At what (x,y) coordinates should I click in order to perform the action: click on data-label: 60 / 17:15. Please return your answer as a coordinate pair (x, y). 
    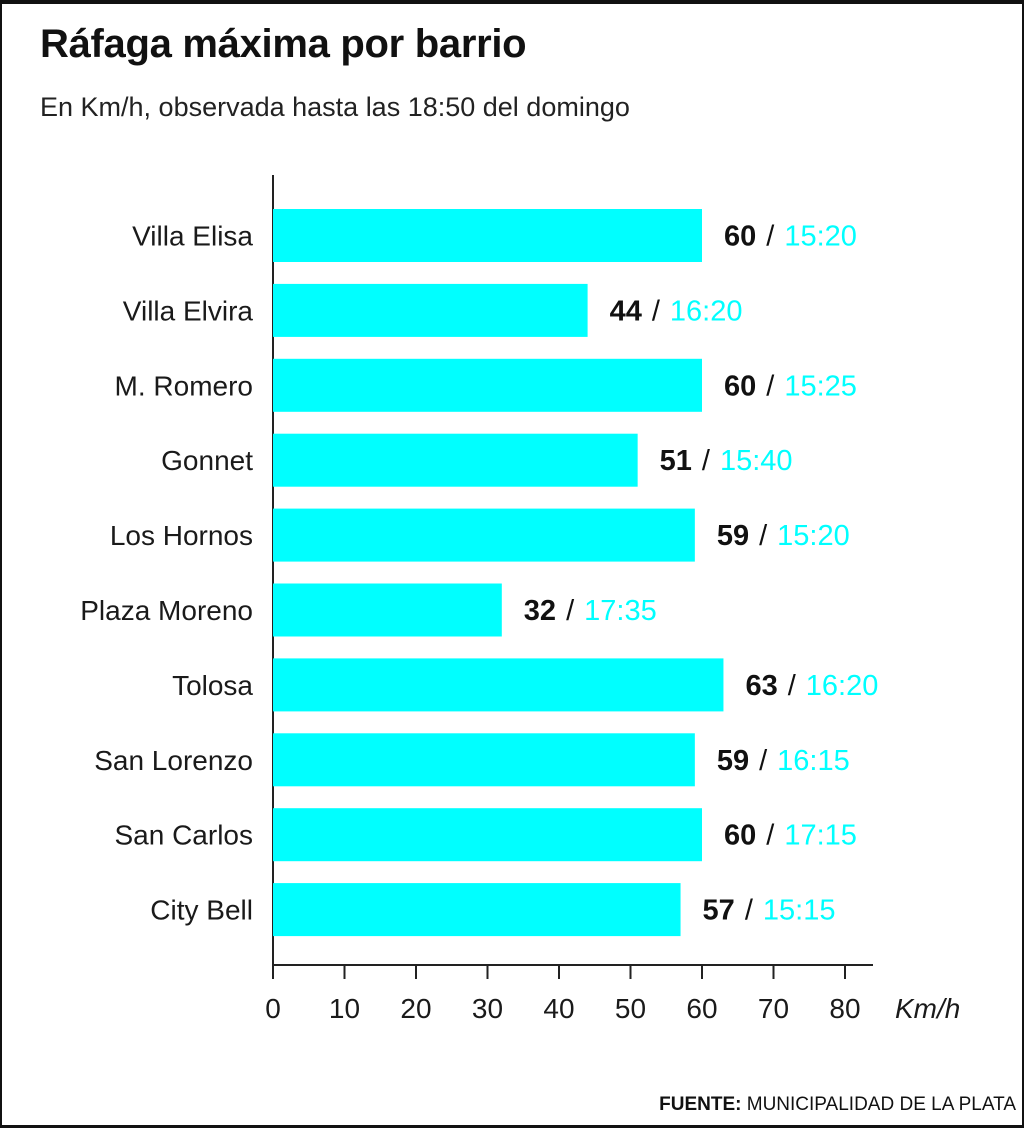
    Looking at the image, I should click on (790, 836).